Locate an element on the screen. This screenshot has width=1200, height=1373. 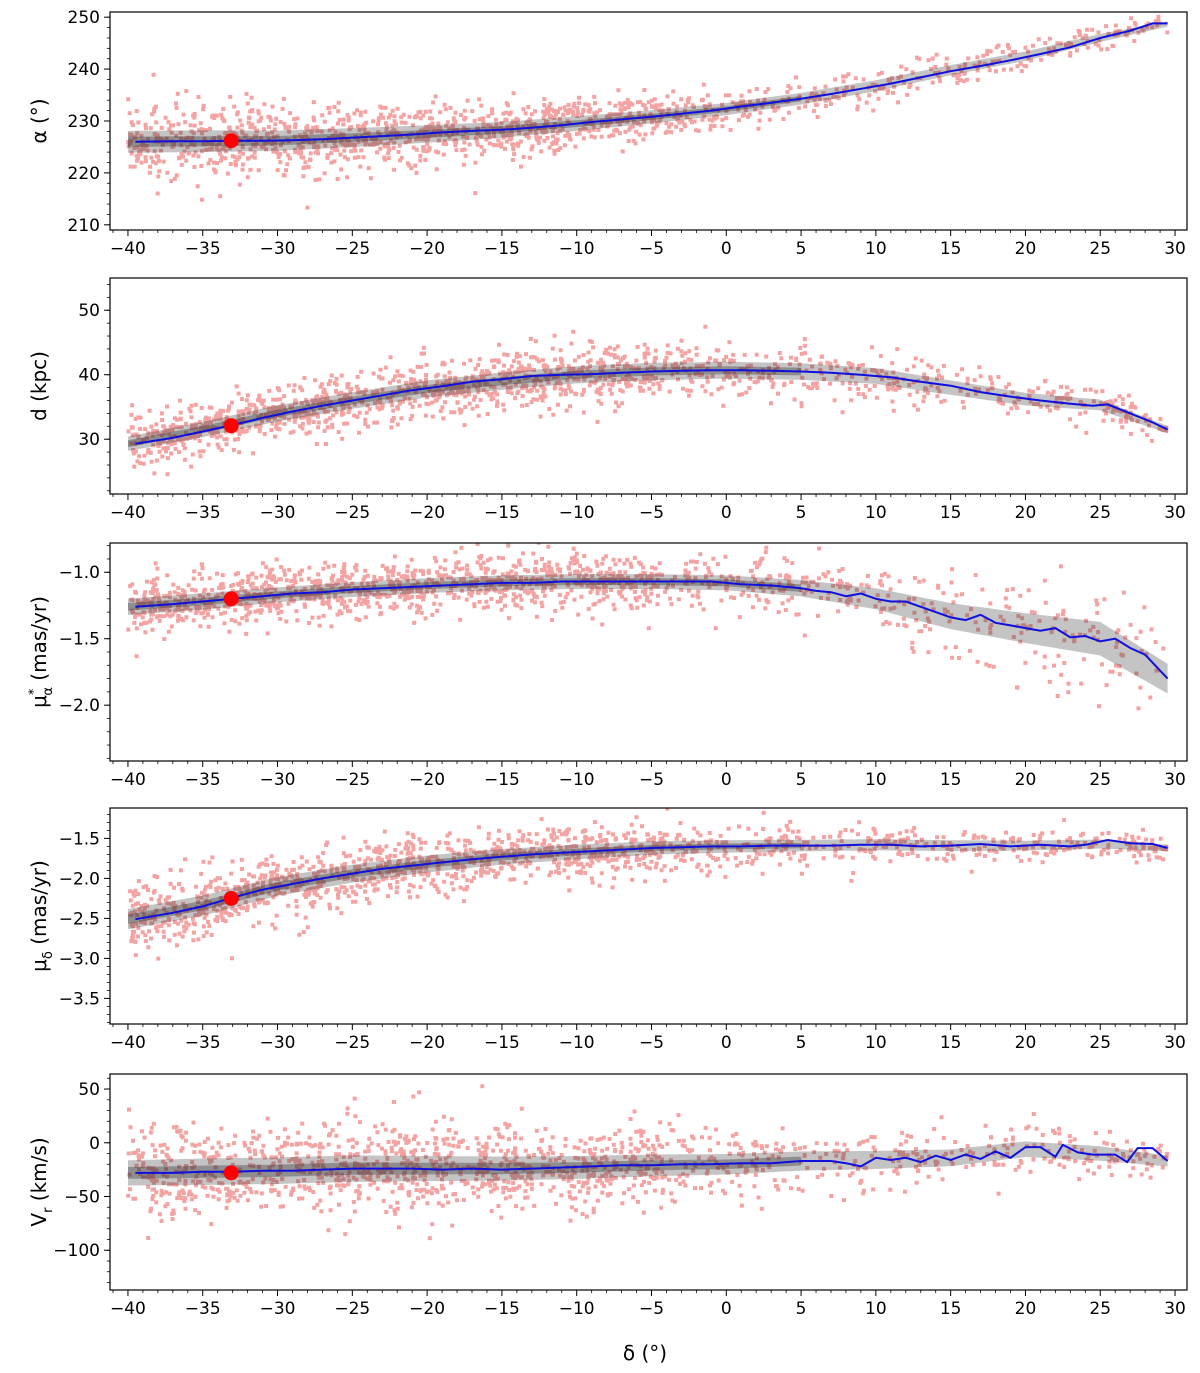
y-tick-label: 230 is located at coordinates (84, 122).